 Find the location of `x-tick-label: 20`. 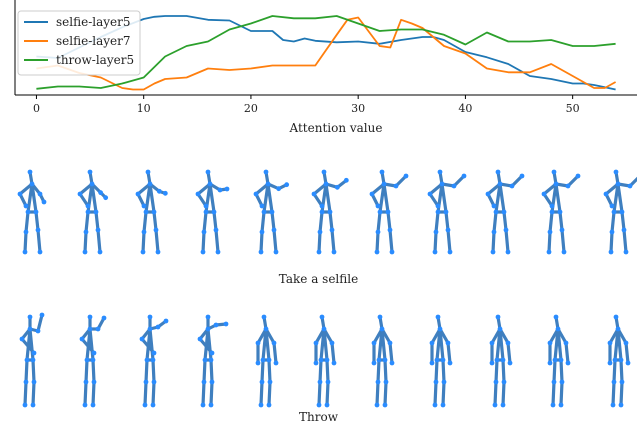

x-tick-label: 20 is located at coordinates (251, 108).